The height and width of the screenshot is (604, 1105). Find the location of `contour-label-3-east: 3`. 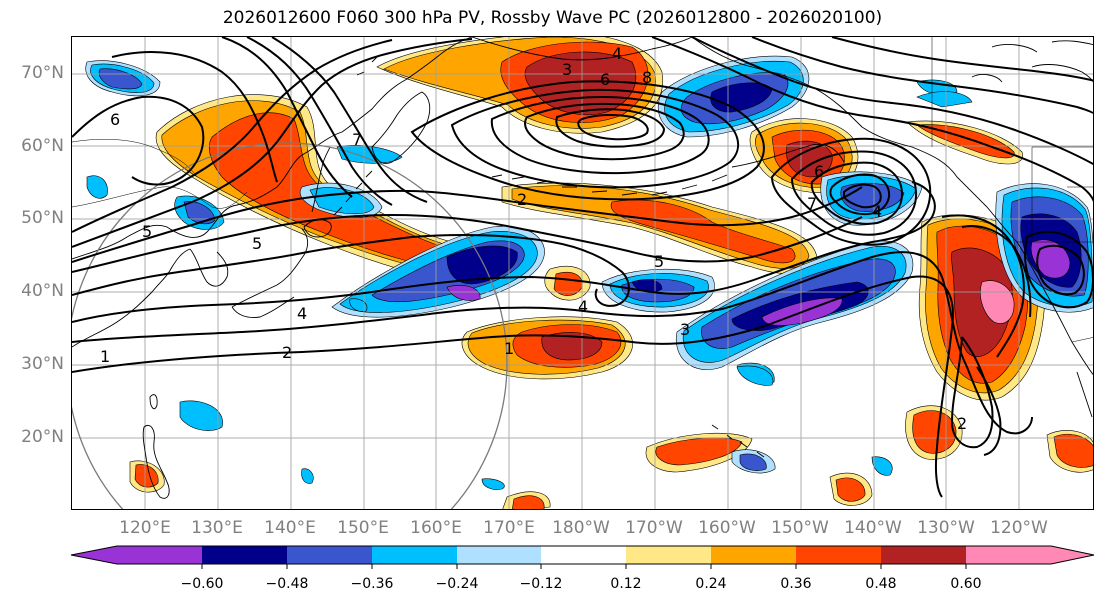

contour-label-3-east: 3 is located at coordinates (685, 329).